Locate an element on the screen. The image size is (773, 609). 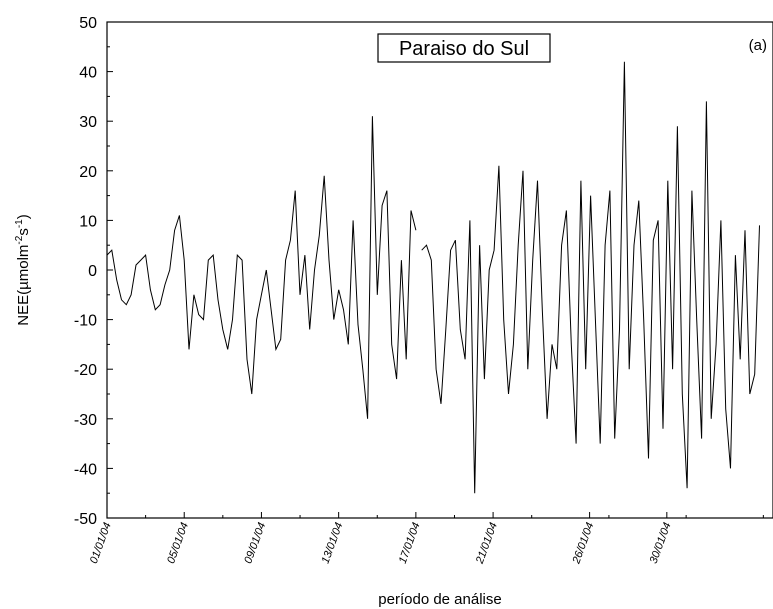
x-tick-label: 17/01/04 is located at coordinates (410, 543).